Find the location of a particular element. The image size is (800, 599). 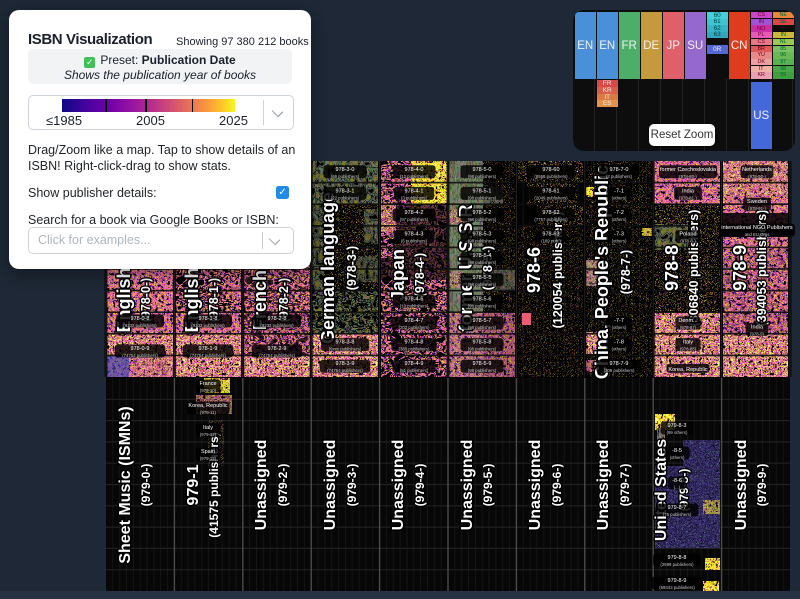

svg-text: Netherlands is located at coordinates (757, 170).